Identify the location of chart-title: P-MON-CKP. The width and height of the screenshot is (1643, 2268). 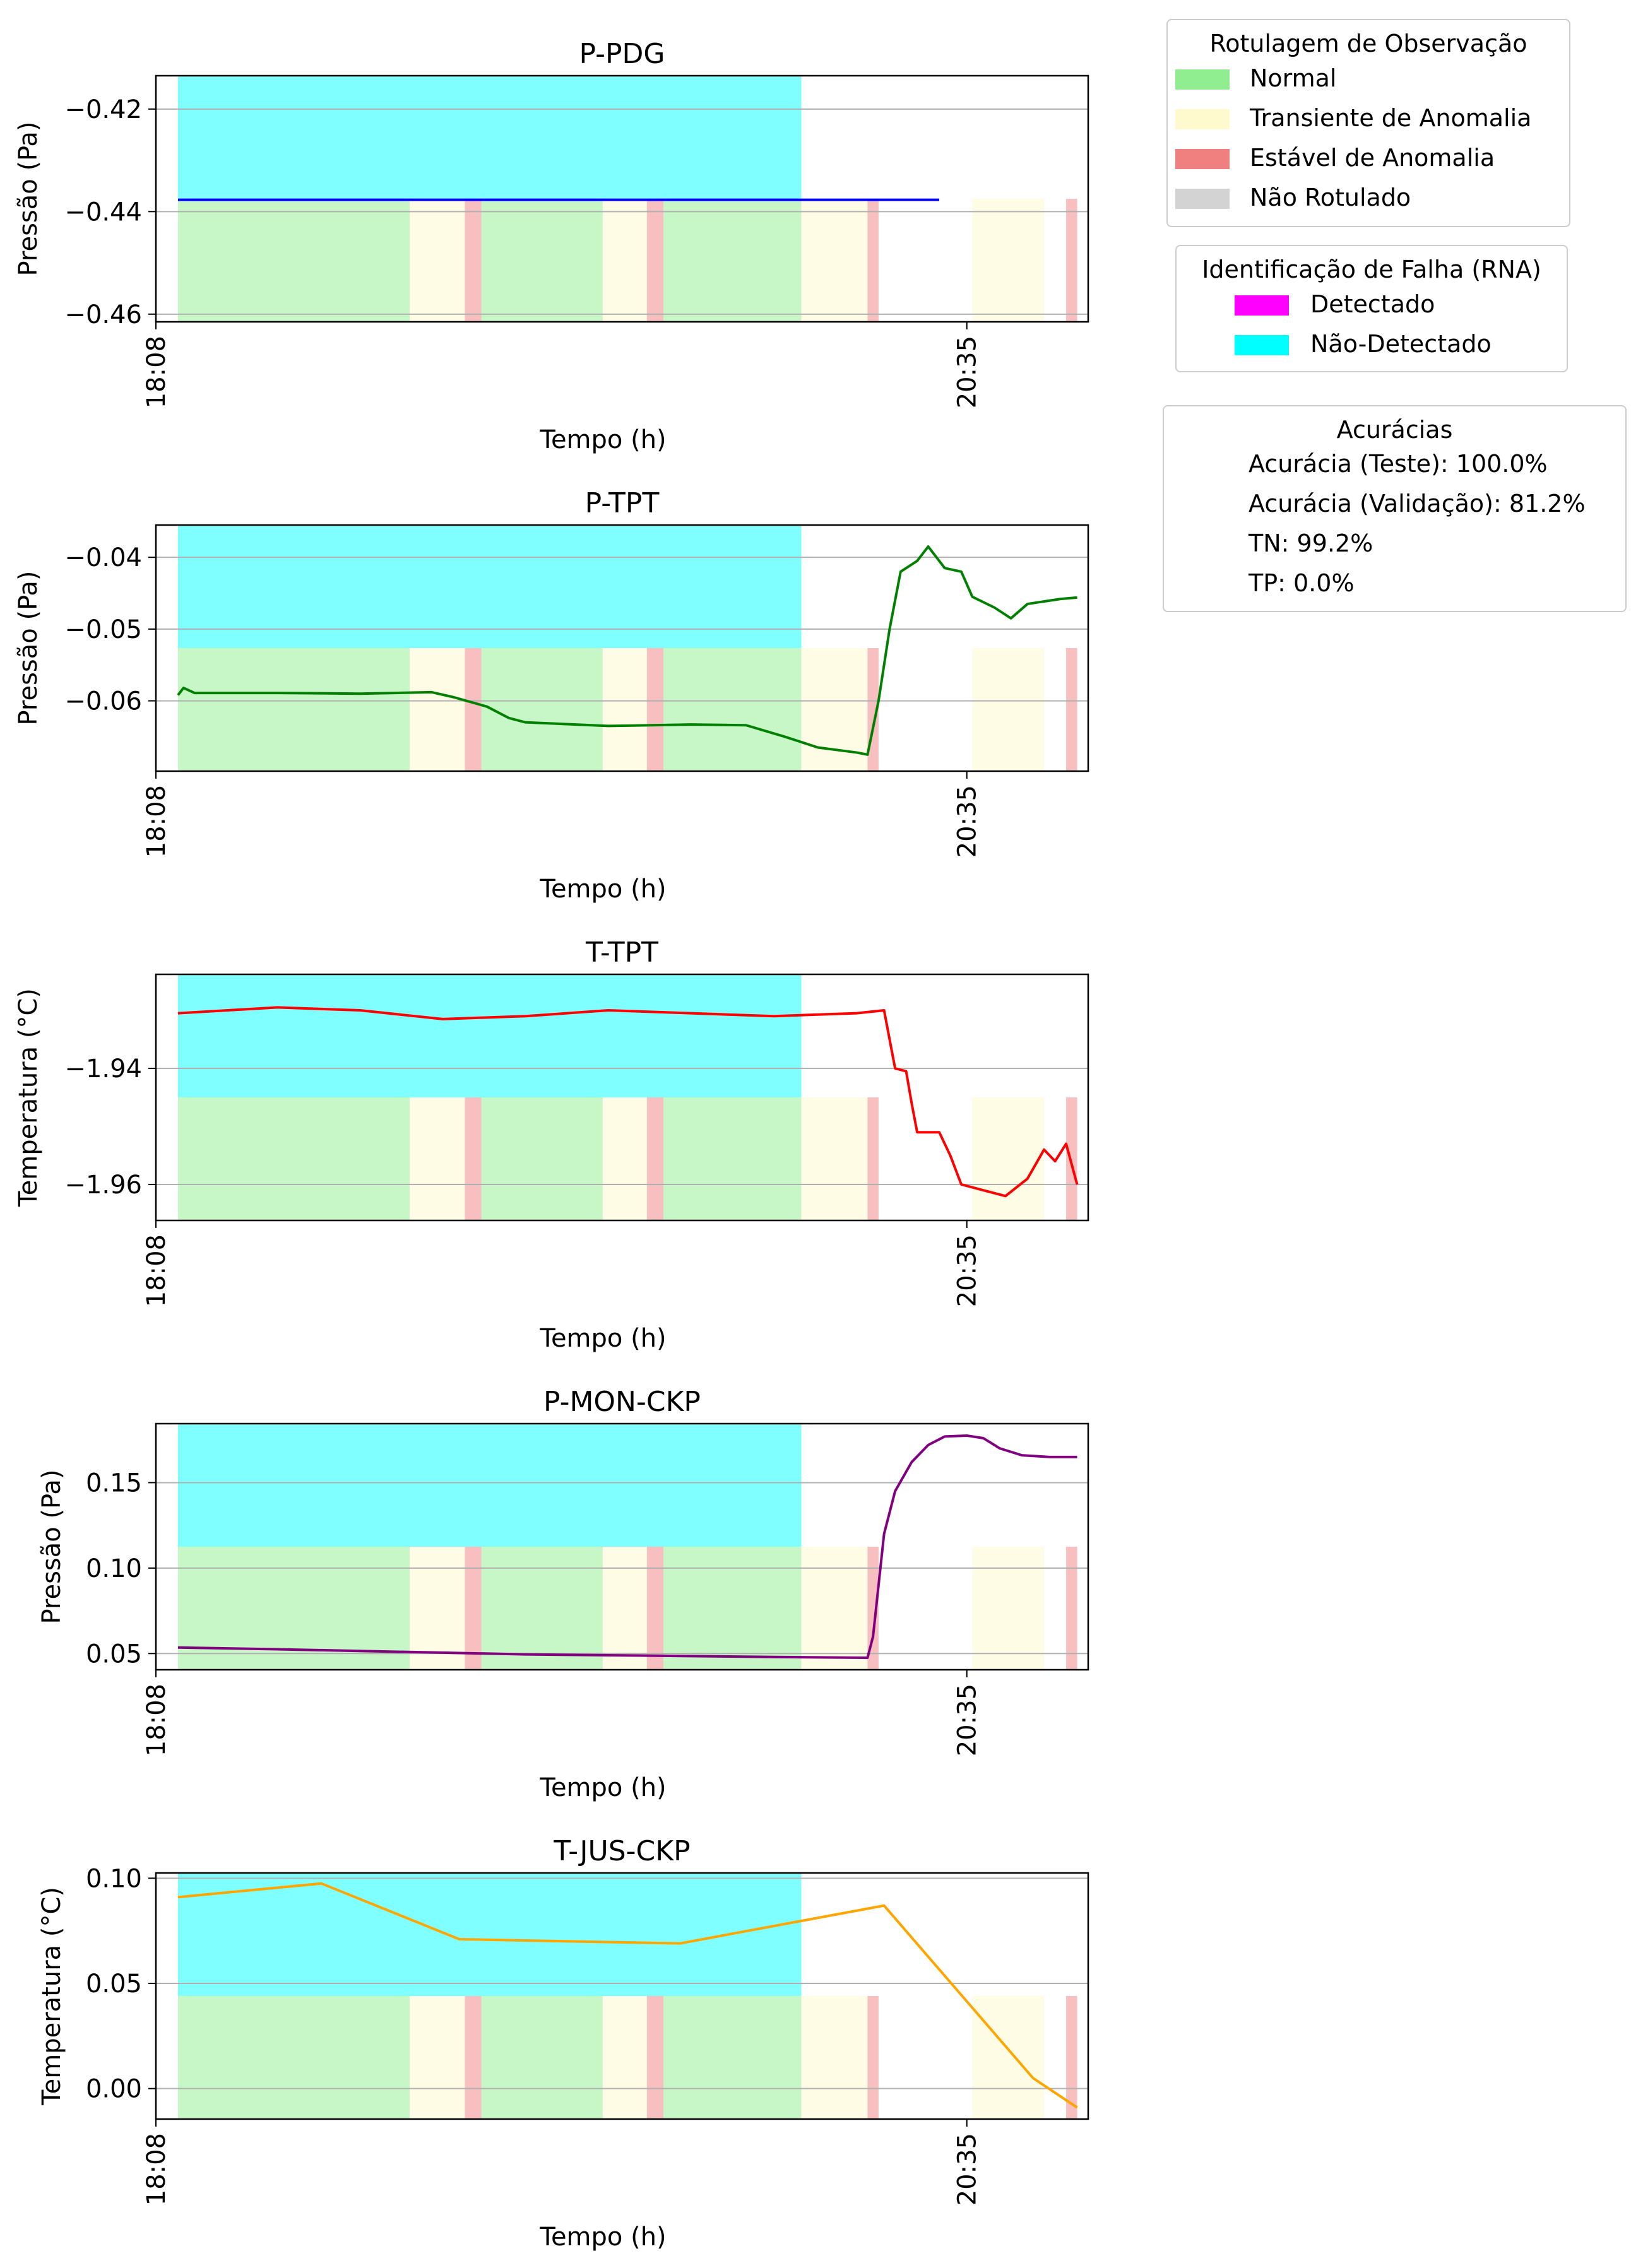
(622, 1402).